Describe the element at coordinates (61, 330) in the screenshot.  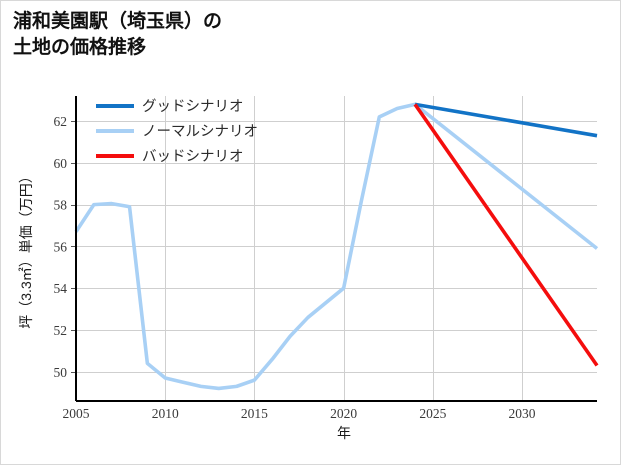
I see `y-tick-label: 52` at that location.